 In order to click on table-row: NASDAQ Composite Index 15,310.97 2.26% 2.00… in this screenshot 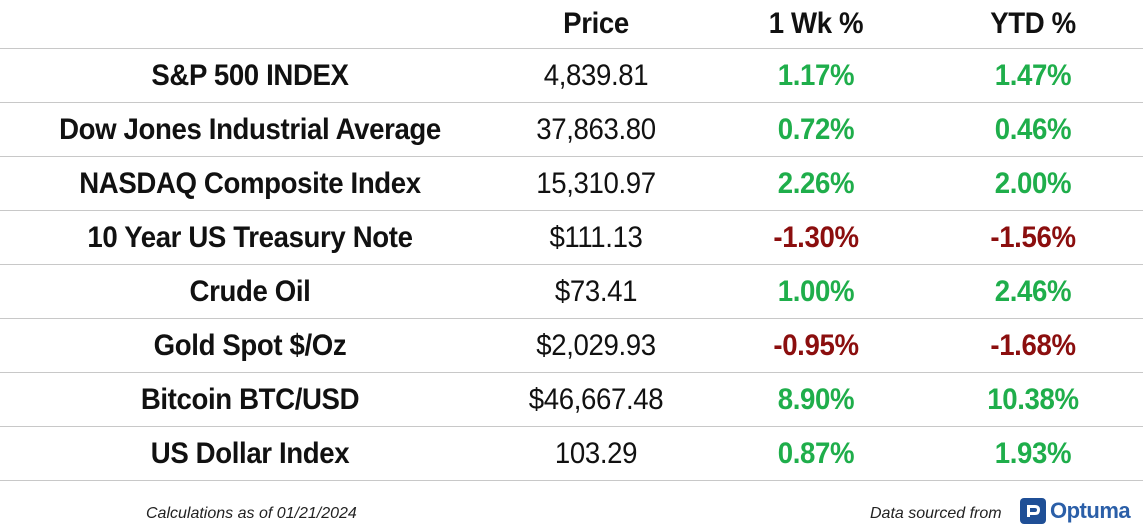, I will do `click(571, 184)`.